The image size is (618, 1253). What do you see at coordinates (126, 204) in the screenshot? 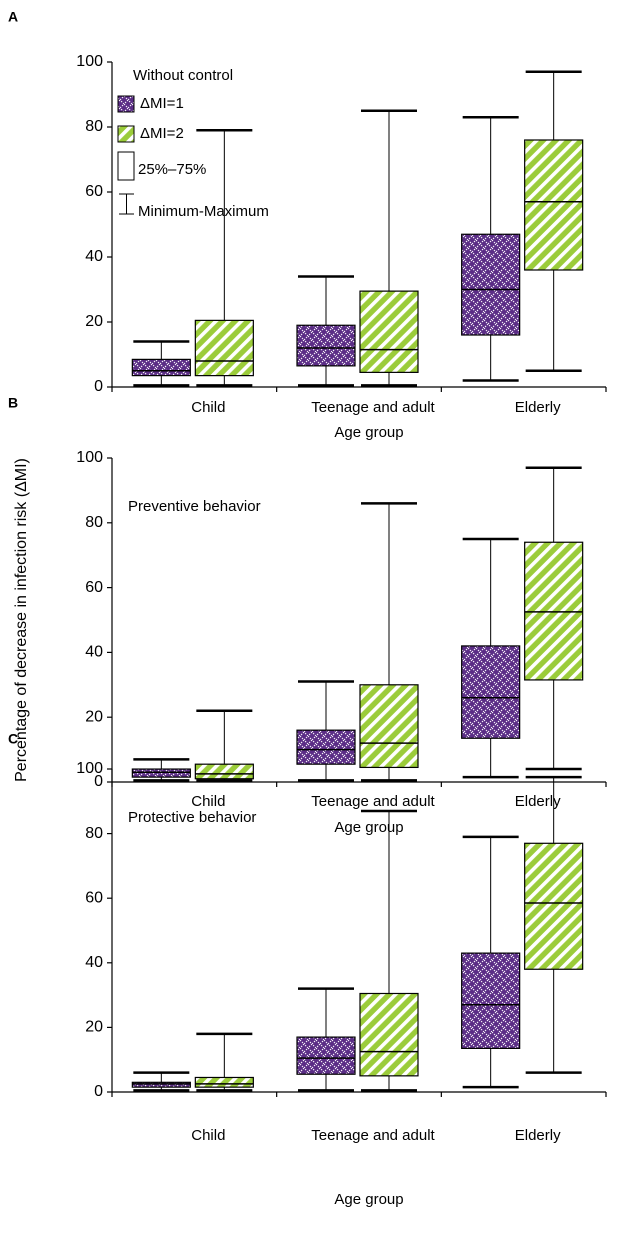
I see `legend-whisker-icon` at bounding box center [126, 204].